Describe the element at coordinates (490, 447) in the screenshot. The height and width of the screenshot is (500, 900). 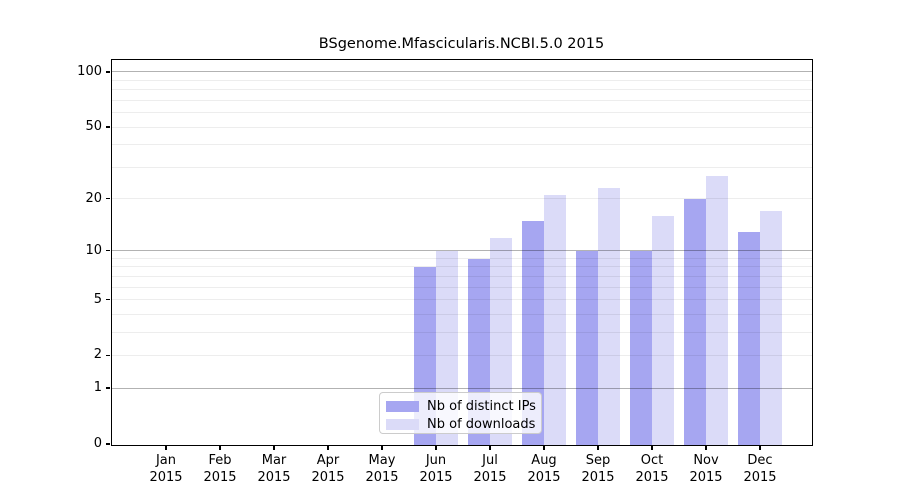
I see `x-tick-jul` at that location.